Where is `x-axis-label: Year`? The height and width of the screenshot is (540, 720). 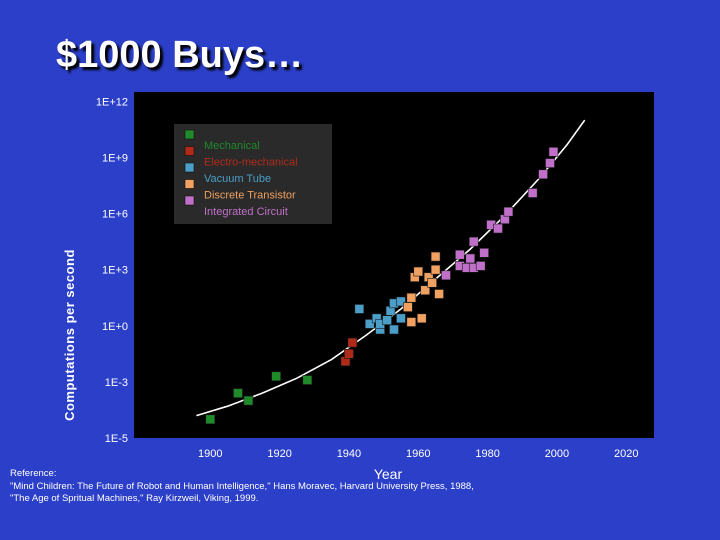
x-axis-label: Year is located at coordinates (388, 474).